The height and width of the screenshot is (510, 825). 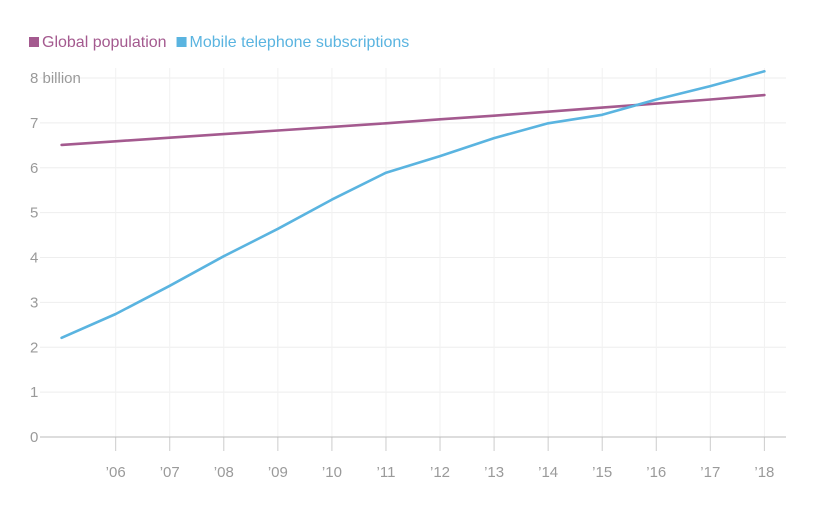 I want to click on y-tick-label: 6, so click(x=34, y=168).